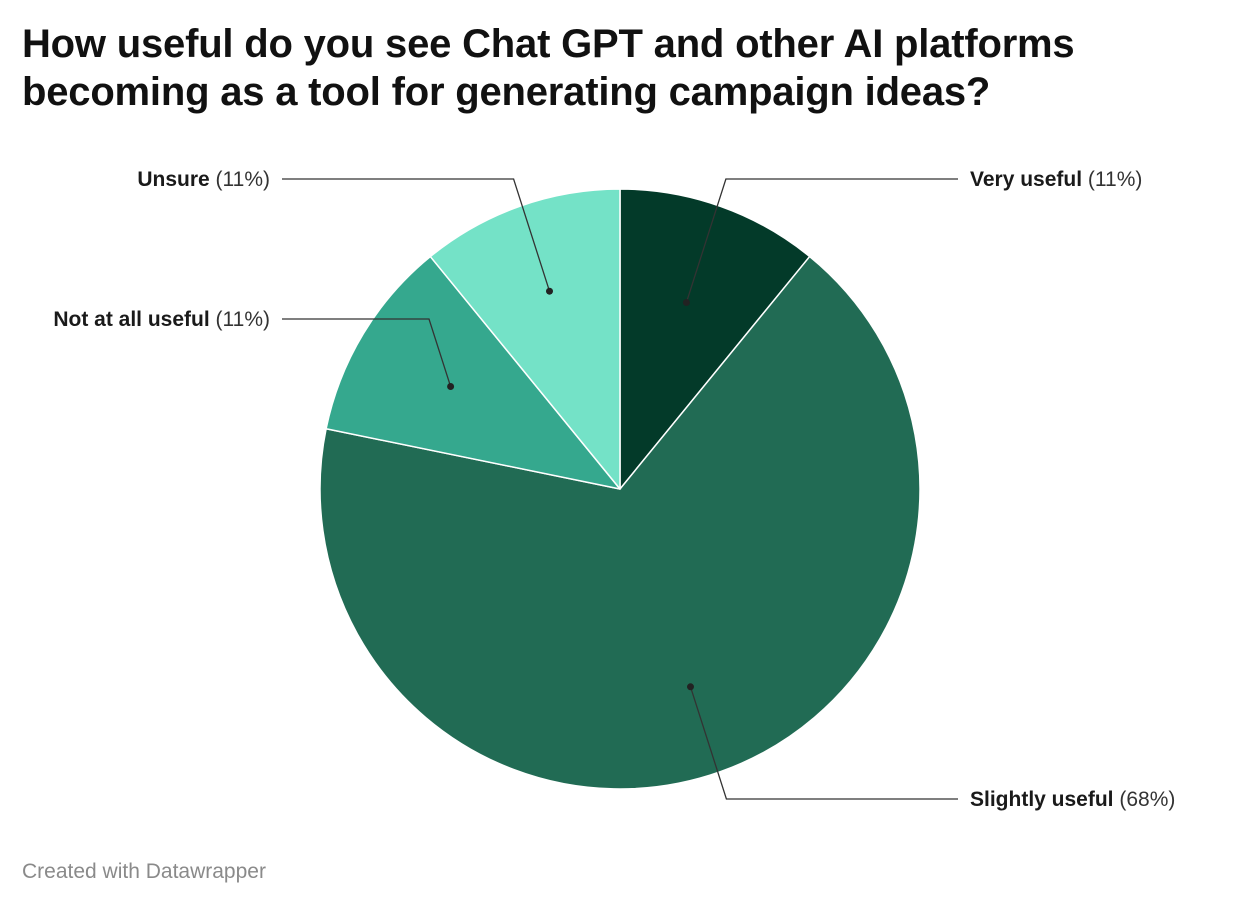 Image resolution: width=1240 pixels, height=906 pixels. Describe the element at coordinates (715, 339) in the screenshot. I see `pie-slice-very-useful` at that location.